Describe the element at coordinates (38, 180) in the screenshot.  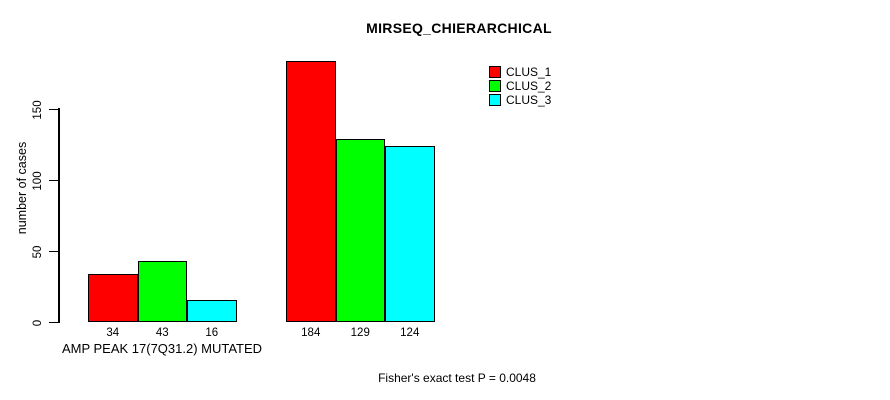
I see `y-tick-label: 100` at that location.